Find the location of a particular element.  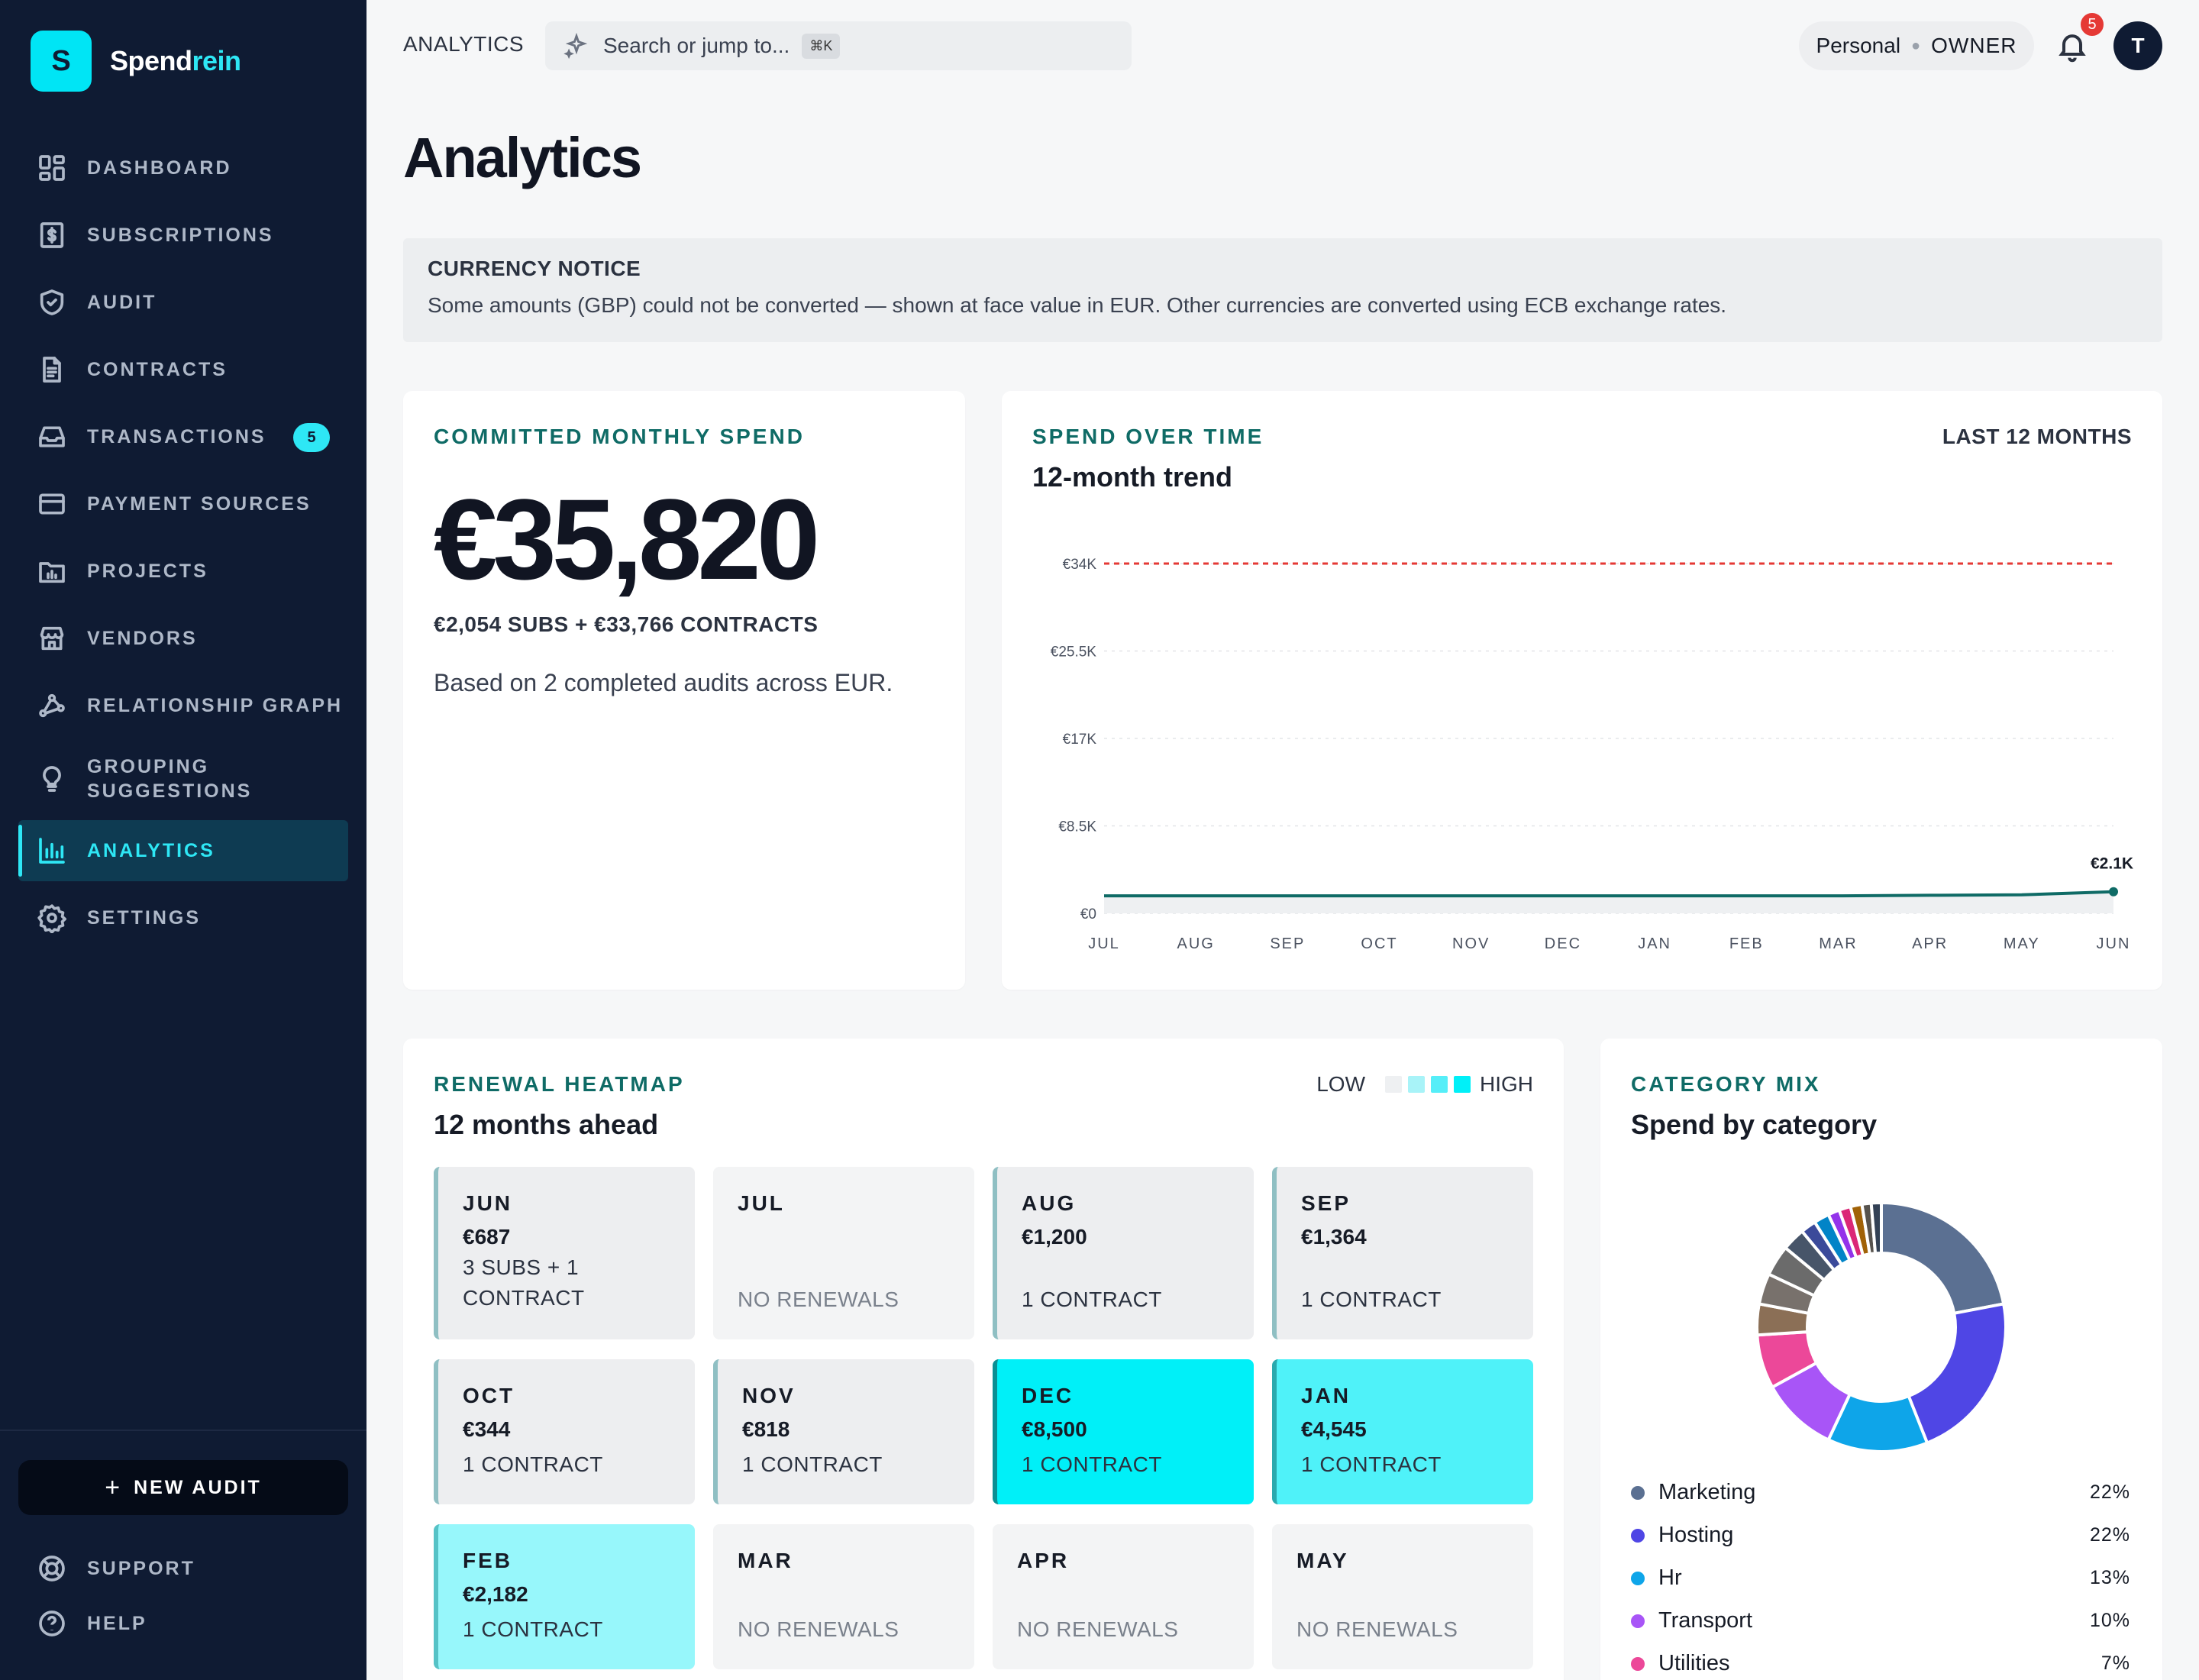

heatmap-cell-may: MAY NO RENEWALS is located at coordinates (1403, 1596).